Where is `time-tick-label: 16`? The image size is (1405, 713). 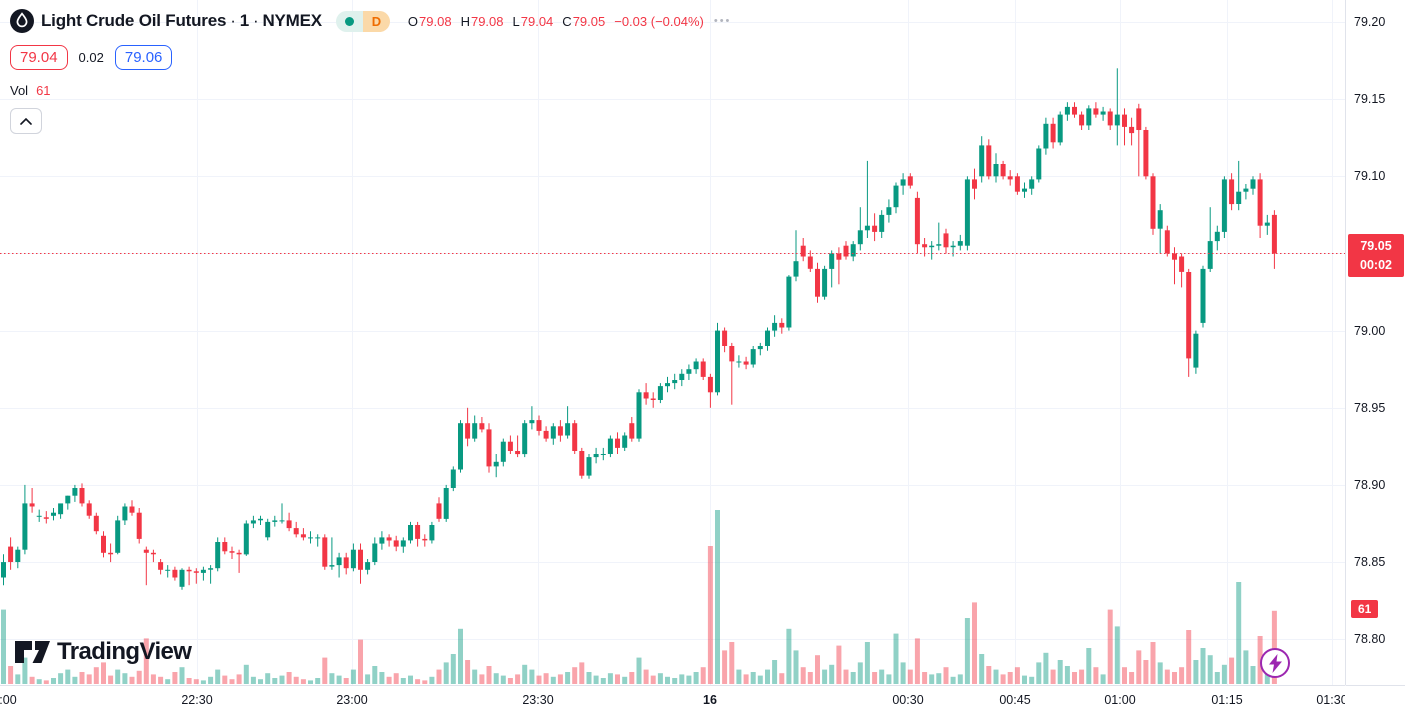 time-tick-label: 16 is located at coordinates (710, 700).